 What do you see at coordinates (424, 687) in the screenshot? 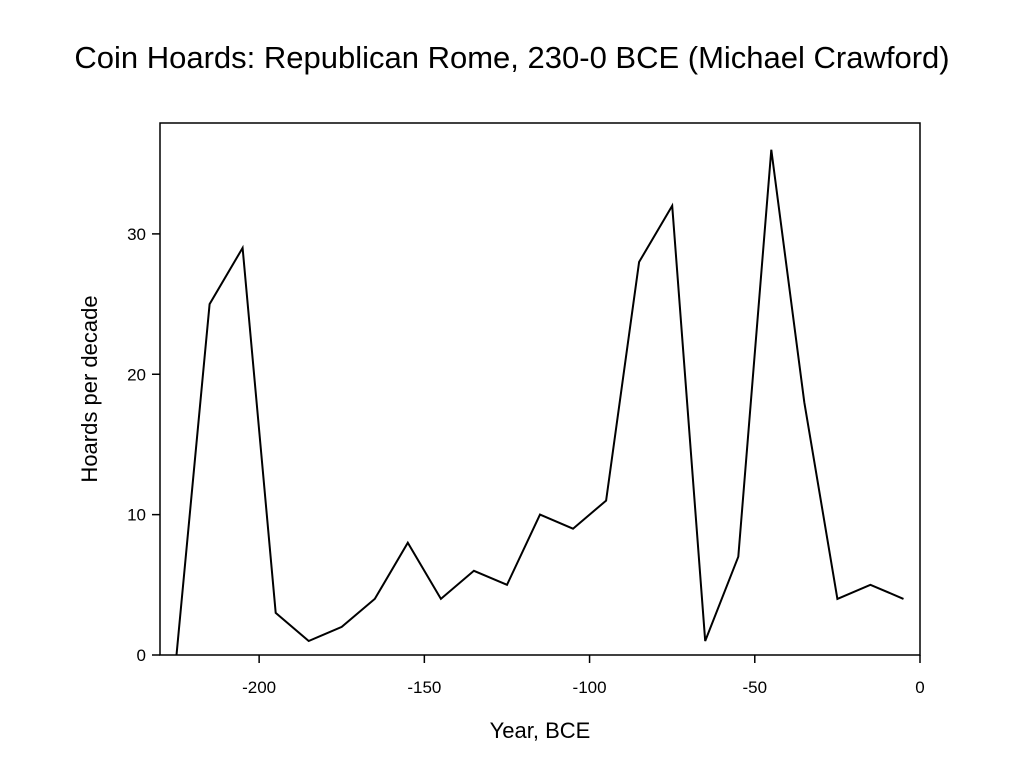
I see `x-tick-label: -150` at bounding box center [424, 687].